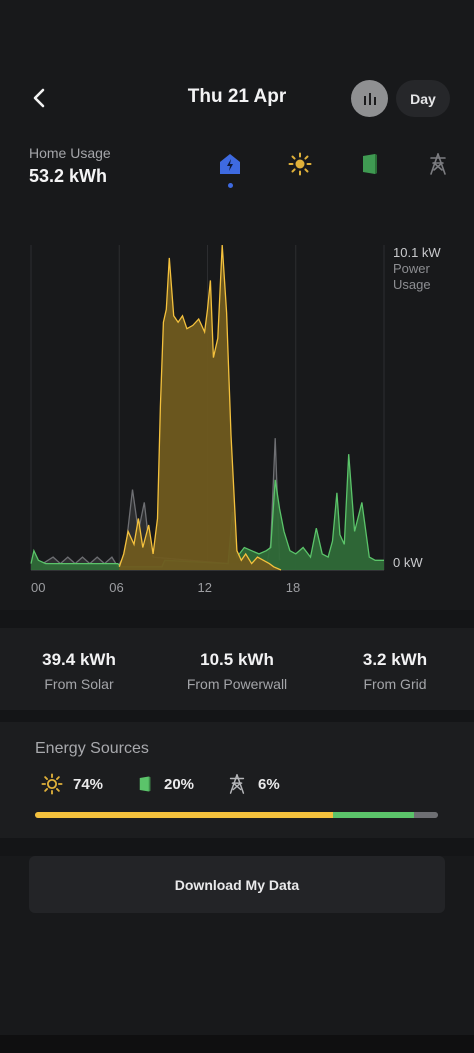 The width and height of the screenshot is (474, 1053). I want to click on x-tick-label: 00, so click(38, 587).